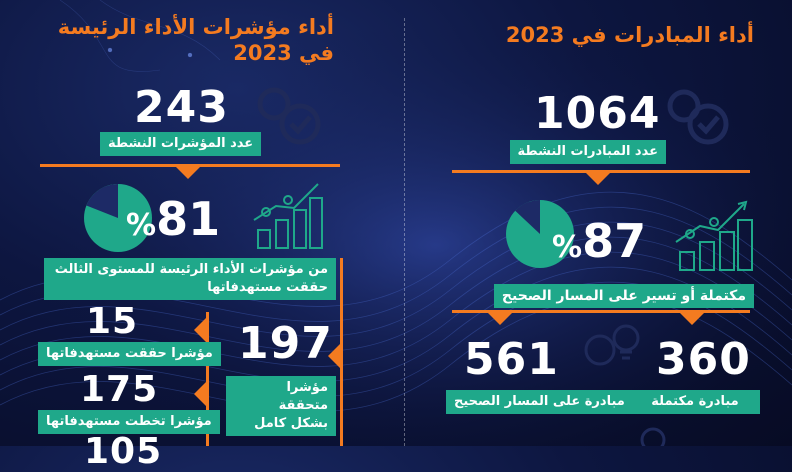 Image resolution: width=792 pixels, height=472 pixels. I want to click on kpi-title-line2: في 2023, so click(283, 53).